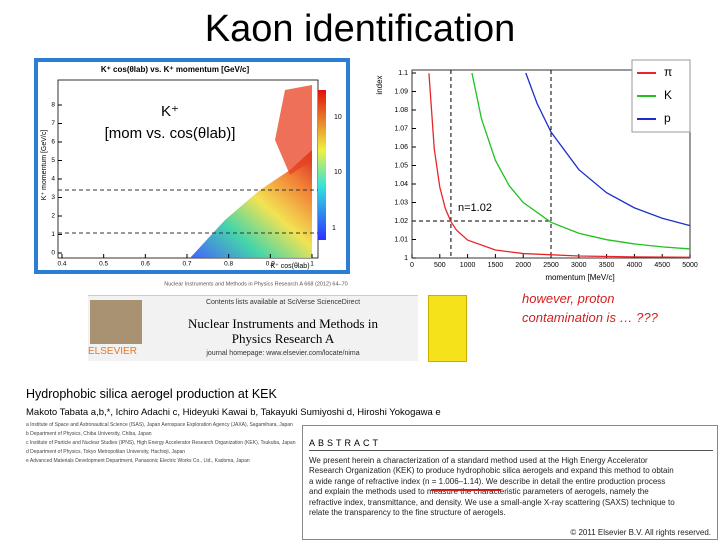 Image resolution: width=720 pixels, height=540 pixels. I want to click on x-tick-label: 4000, so click(635, 265).